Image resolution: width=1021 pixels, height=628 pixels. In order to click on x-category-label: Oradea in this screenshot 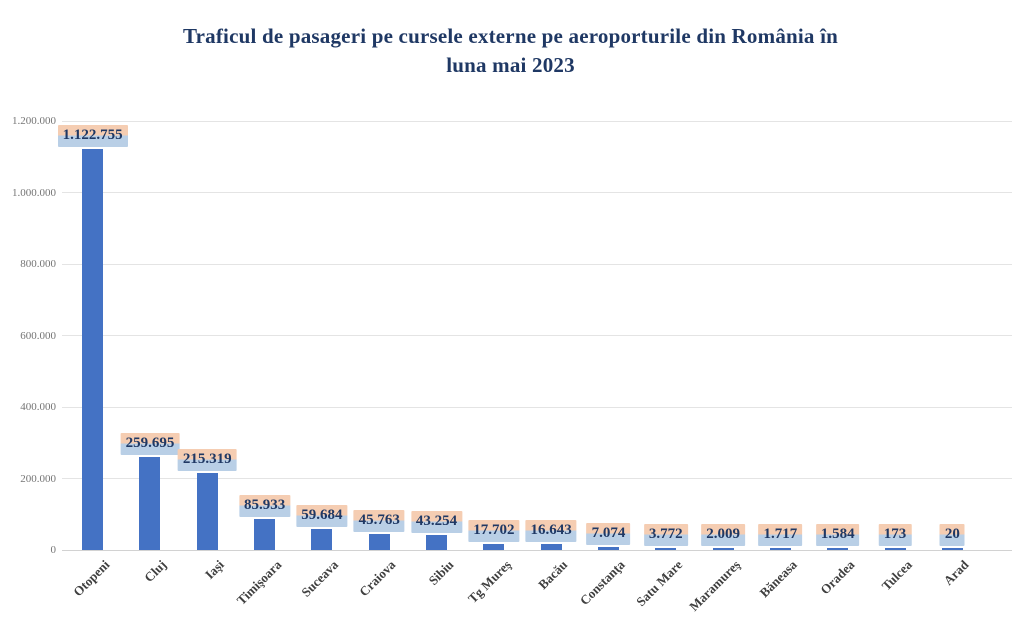, I will do `click(837, 577)`.